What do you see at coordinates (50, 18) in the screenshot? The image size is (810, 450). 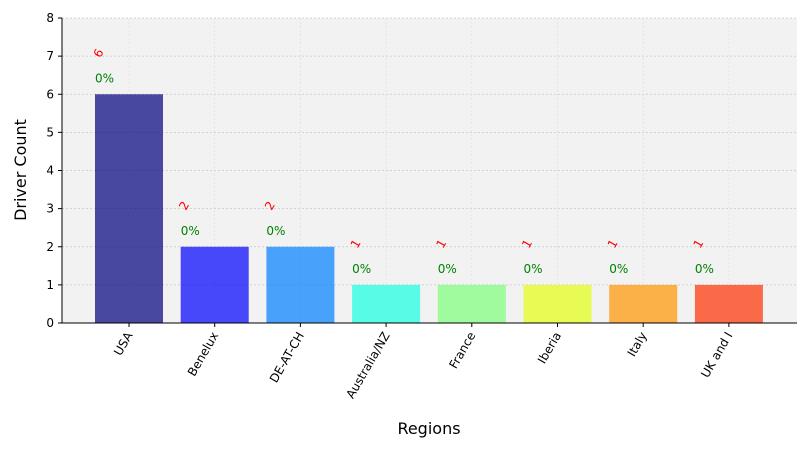 I see `y-tick-label: 8` at bounding box center [50, 18].